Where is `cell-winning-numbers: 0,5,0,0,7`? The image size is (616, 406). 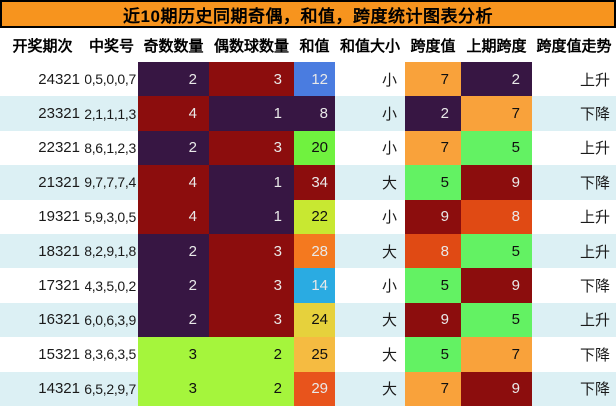 cell-winning-numbers: 0,5,0,0,7 is located at coordinates (110, 79).